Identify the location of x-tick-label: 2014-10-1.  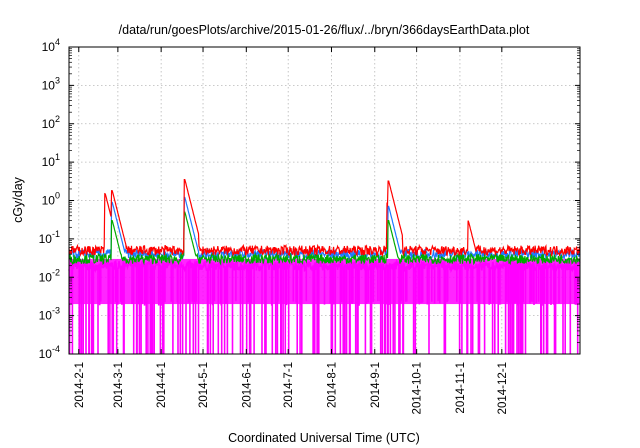
(418, 388).